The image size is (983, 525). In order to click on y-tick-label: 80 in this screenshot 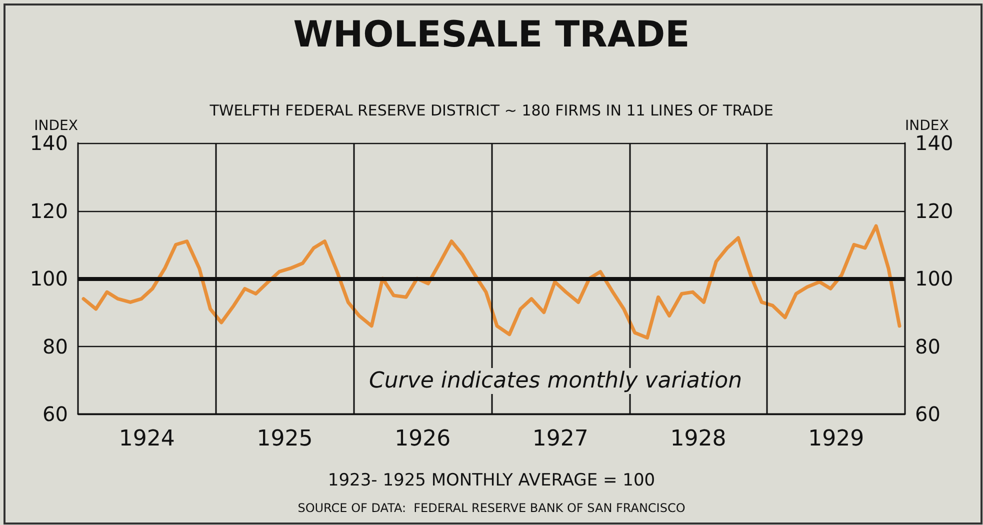, I will do `click(55, 346)`.